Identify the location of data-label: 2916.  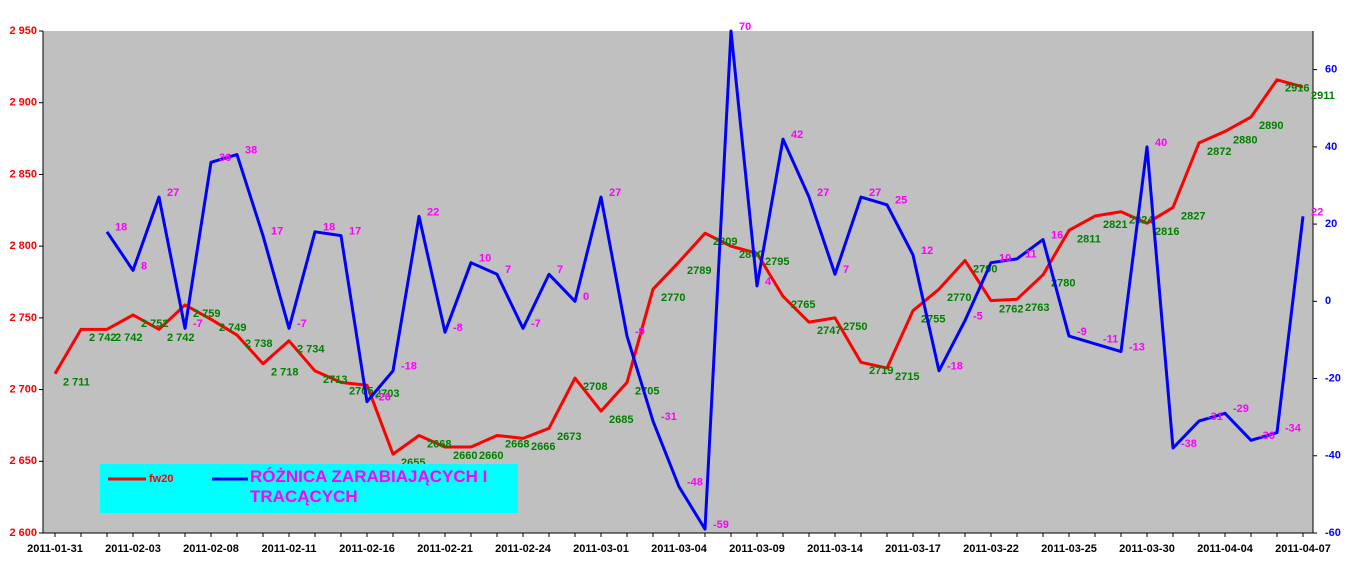
(1297, 89).